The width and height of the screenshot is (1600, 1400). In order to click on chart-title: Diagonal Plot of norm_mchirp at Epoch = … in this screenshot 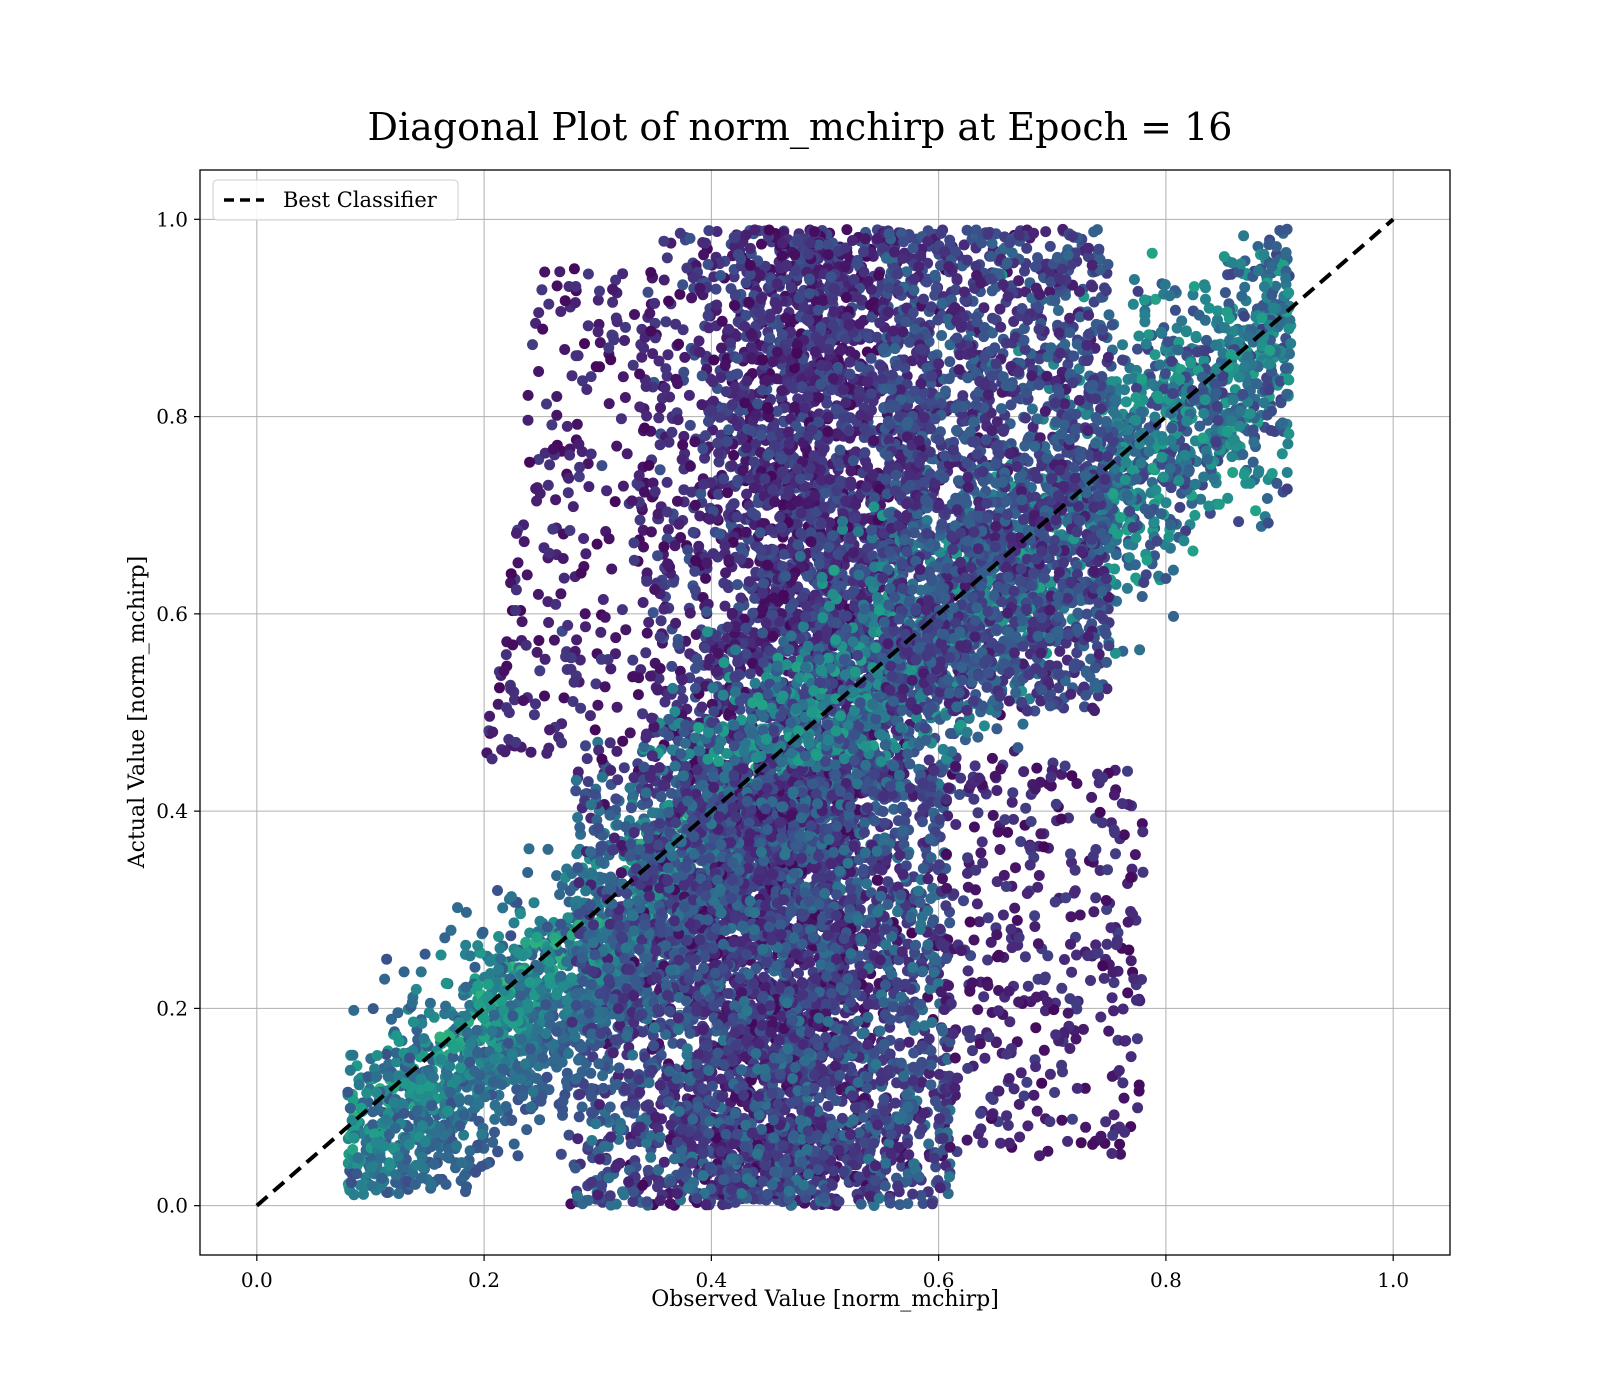, I will do `click(800, 127)`.